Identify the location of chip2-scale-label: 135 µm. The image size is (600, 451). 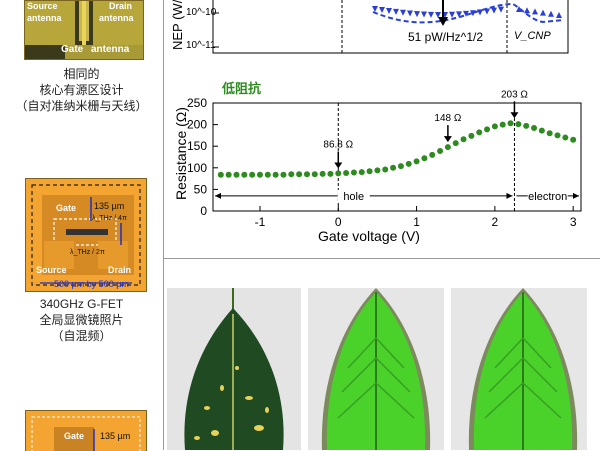
(109, 206).